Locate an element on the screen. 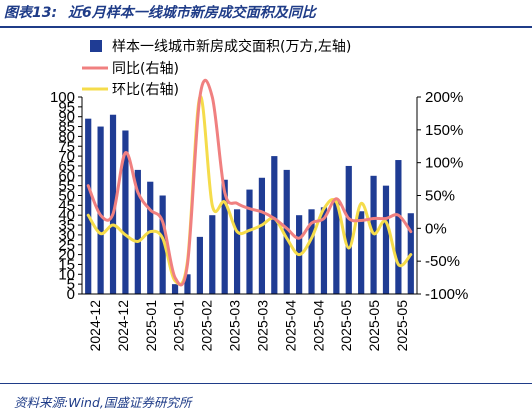 Image resolution: width=532 pixels, height=415 pixels. figure-title: 图表13: 近6月样本一线城市新房成交面积及同比 is located at coordinates (160, 13).